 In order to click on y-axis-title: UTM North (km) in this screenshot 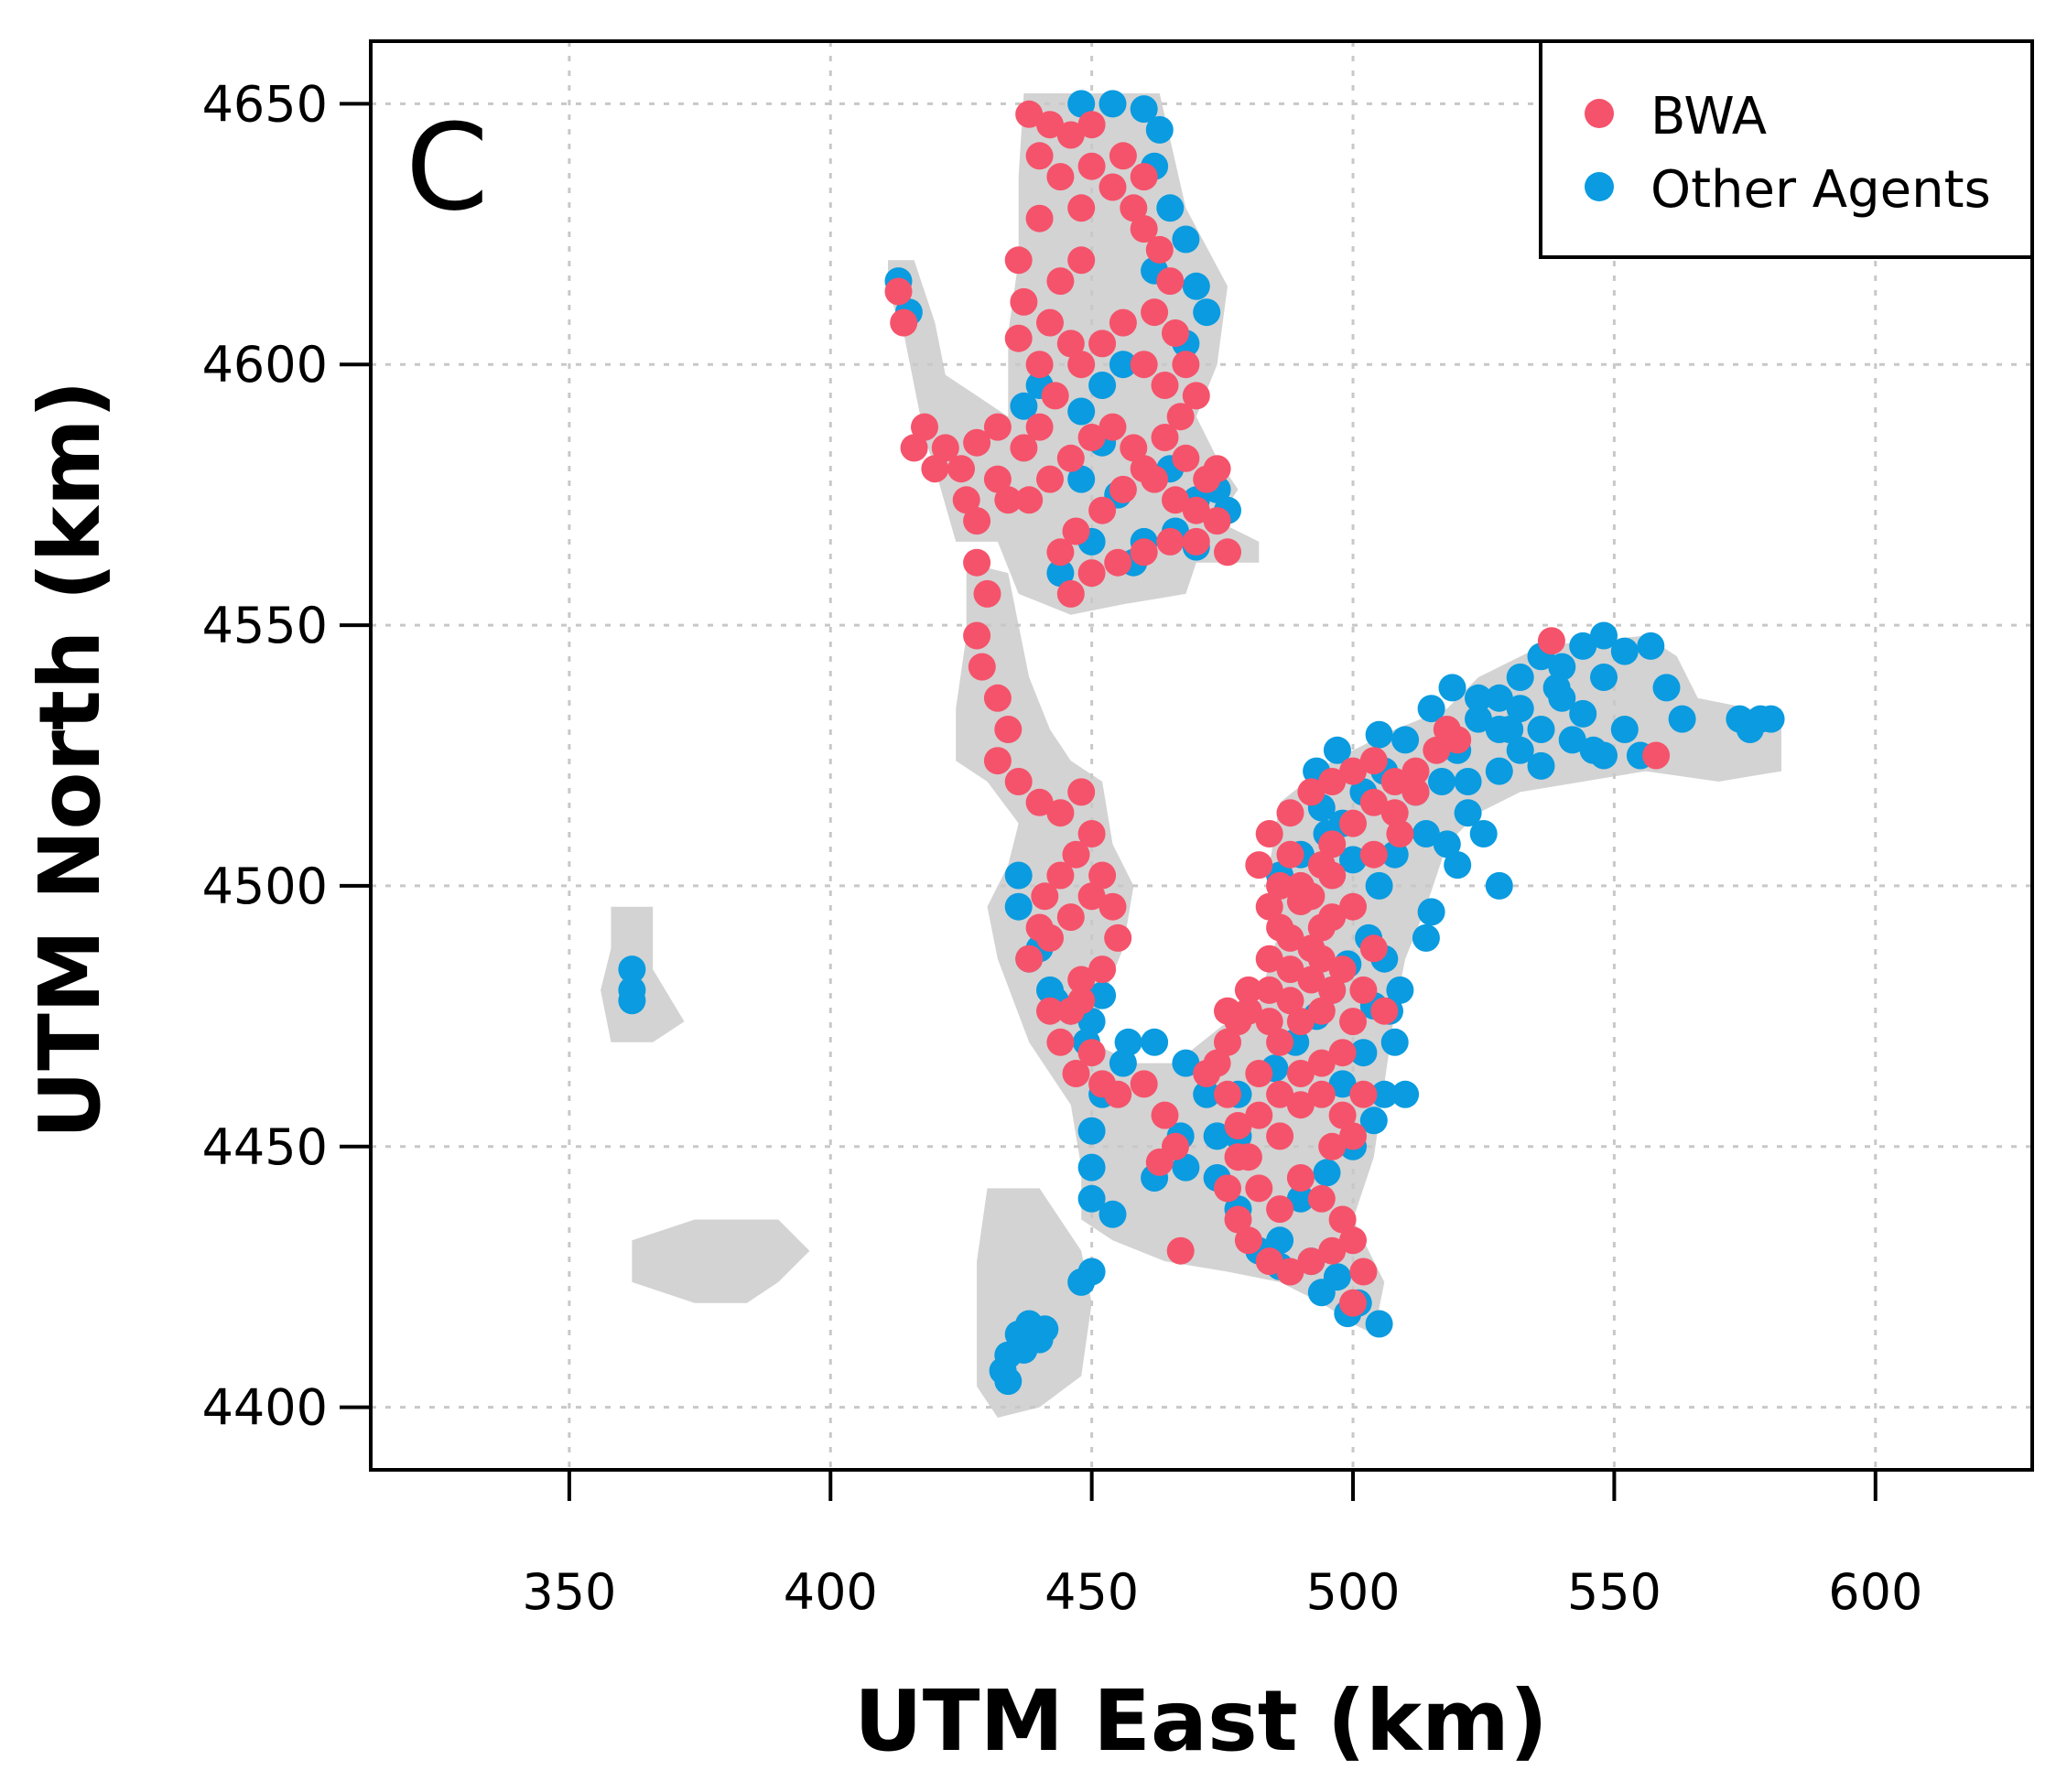, I will do `click(70, 759)`.